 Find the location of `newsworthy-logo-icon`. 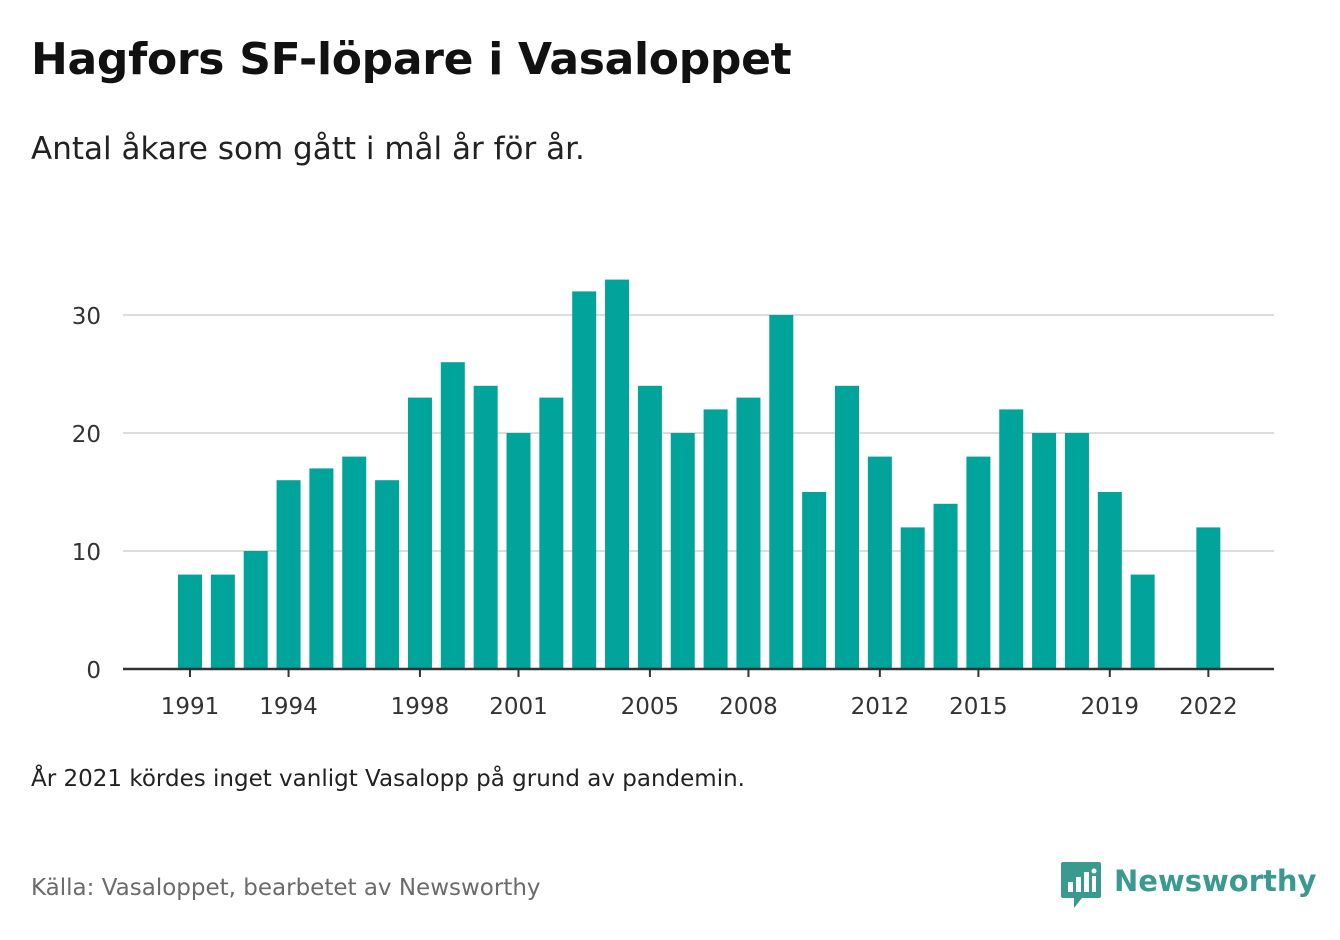

newsworthy-logo-icon is located at coordinates (1081, 885).